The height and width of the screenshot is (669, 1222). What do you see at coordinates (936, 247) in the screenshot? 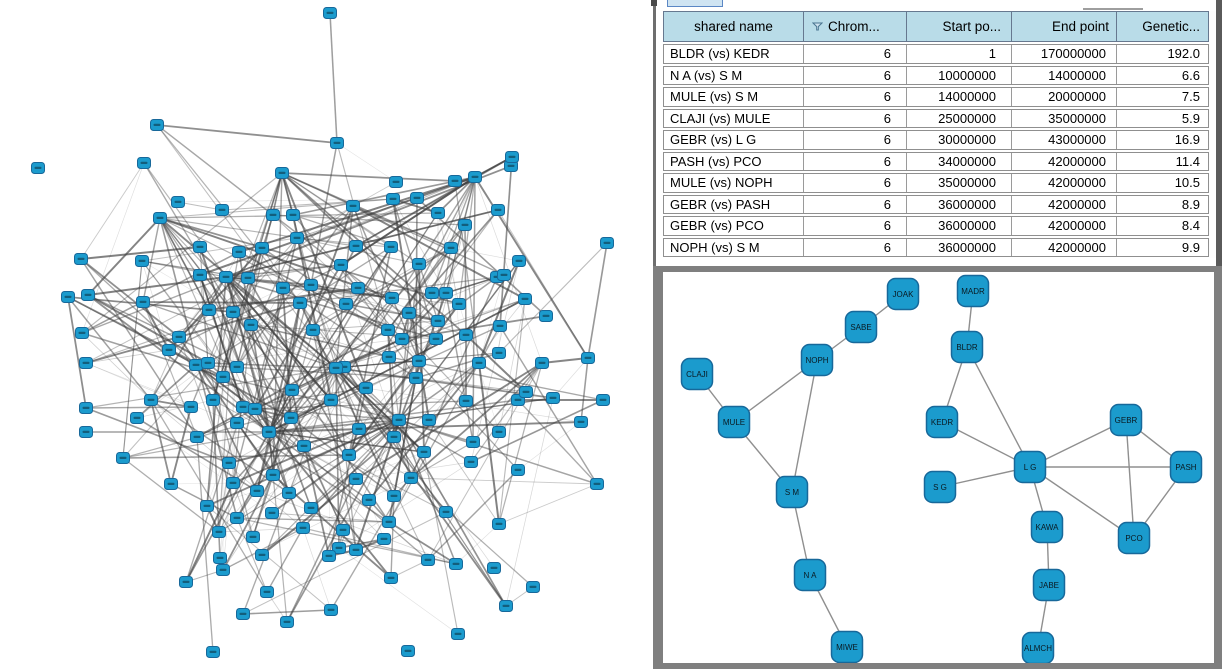
I see `table-row: NOPH (vs) S M 6 36000000 42000000 9.9` at bounding box center [936, 247].